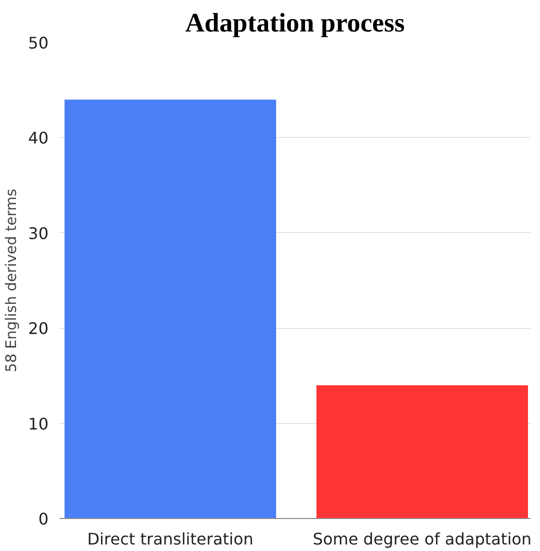 The width and height of the screenshot is (540, 551). I want to click on y-tick-label: 0, so click(43, 519).